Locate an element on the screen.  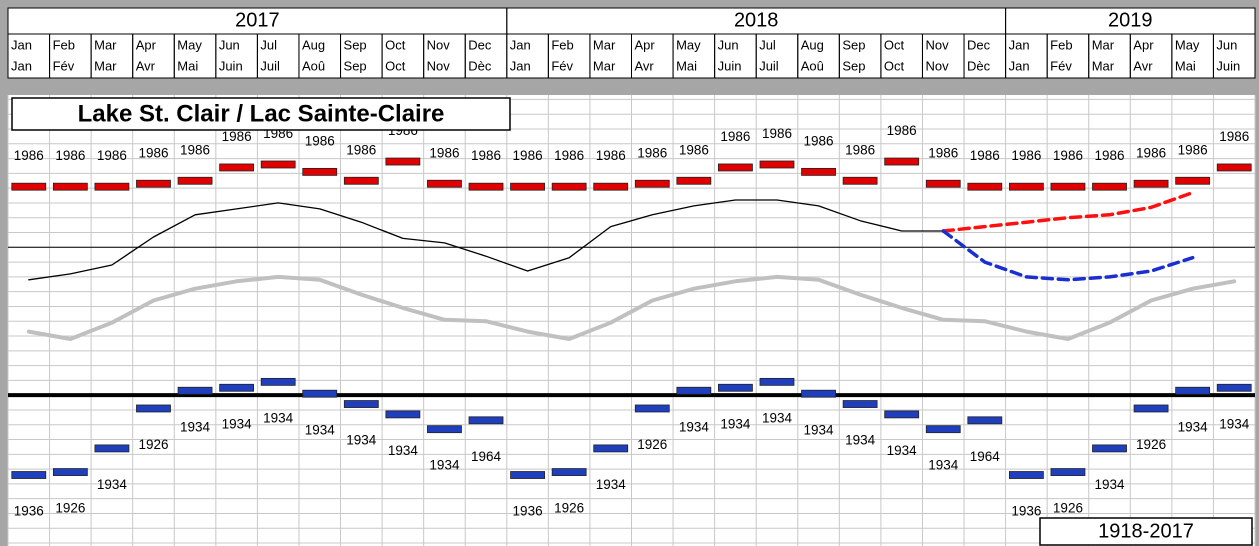
month-label-en: Aug is located at coordinates (812, 44).